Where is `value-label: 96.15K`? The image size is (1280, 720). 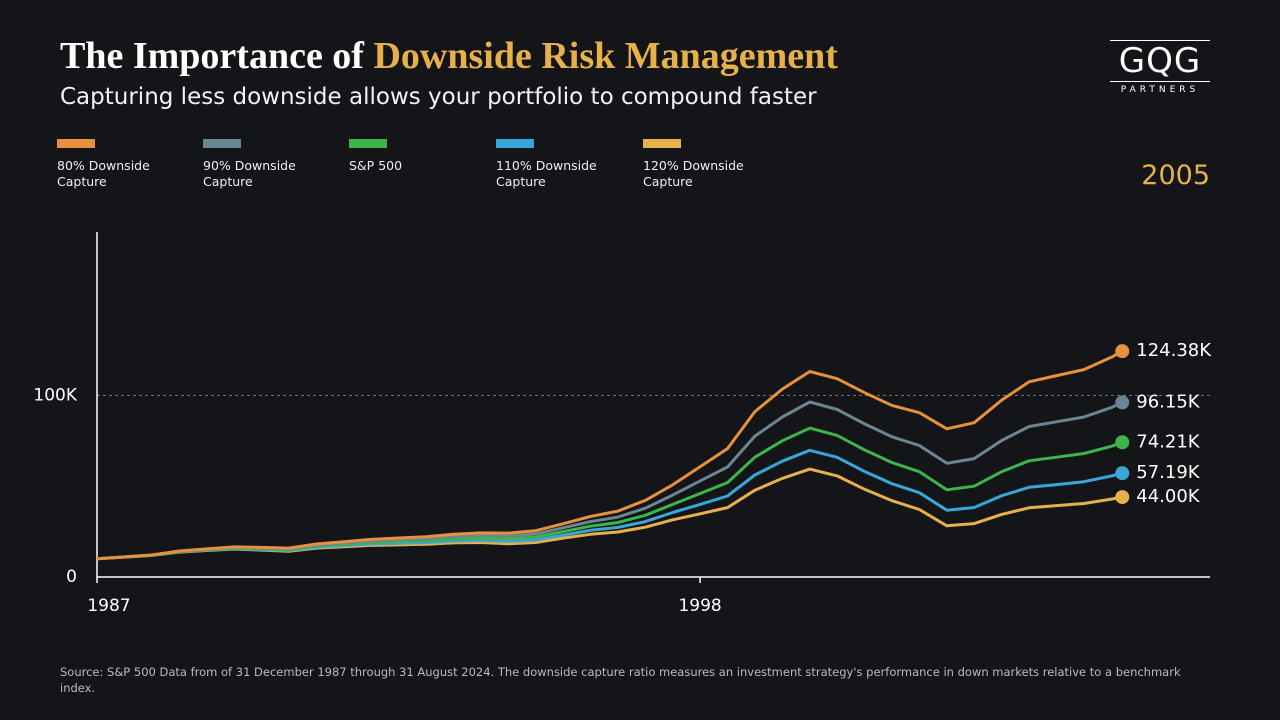
value-label: 96.15K is located at coordinates (1168, 401).